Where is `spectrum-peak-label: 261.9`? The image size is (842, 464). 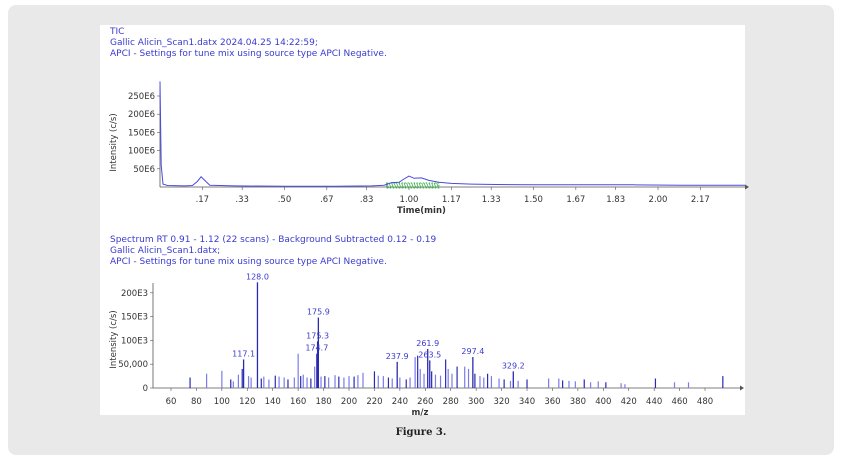 spectrum-peak-label: 261.9 is located at coordinates (427, 343).